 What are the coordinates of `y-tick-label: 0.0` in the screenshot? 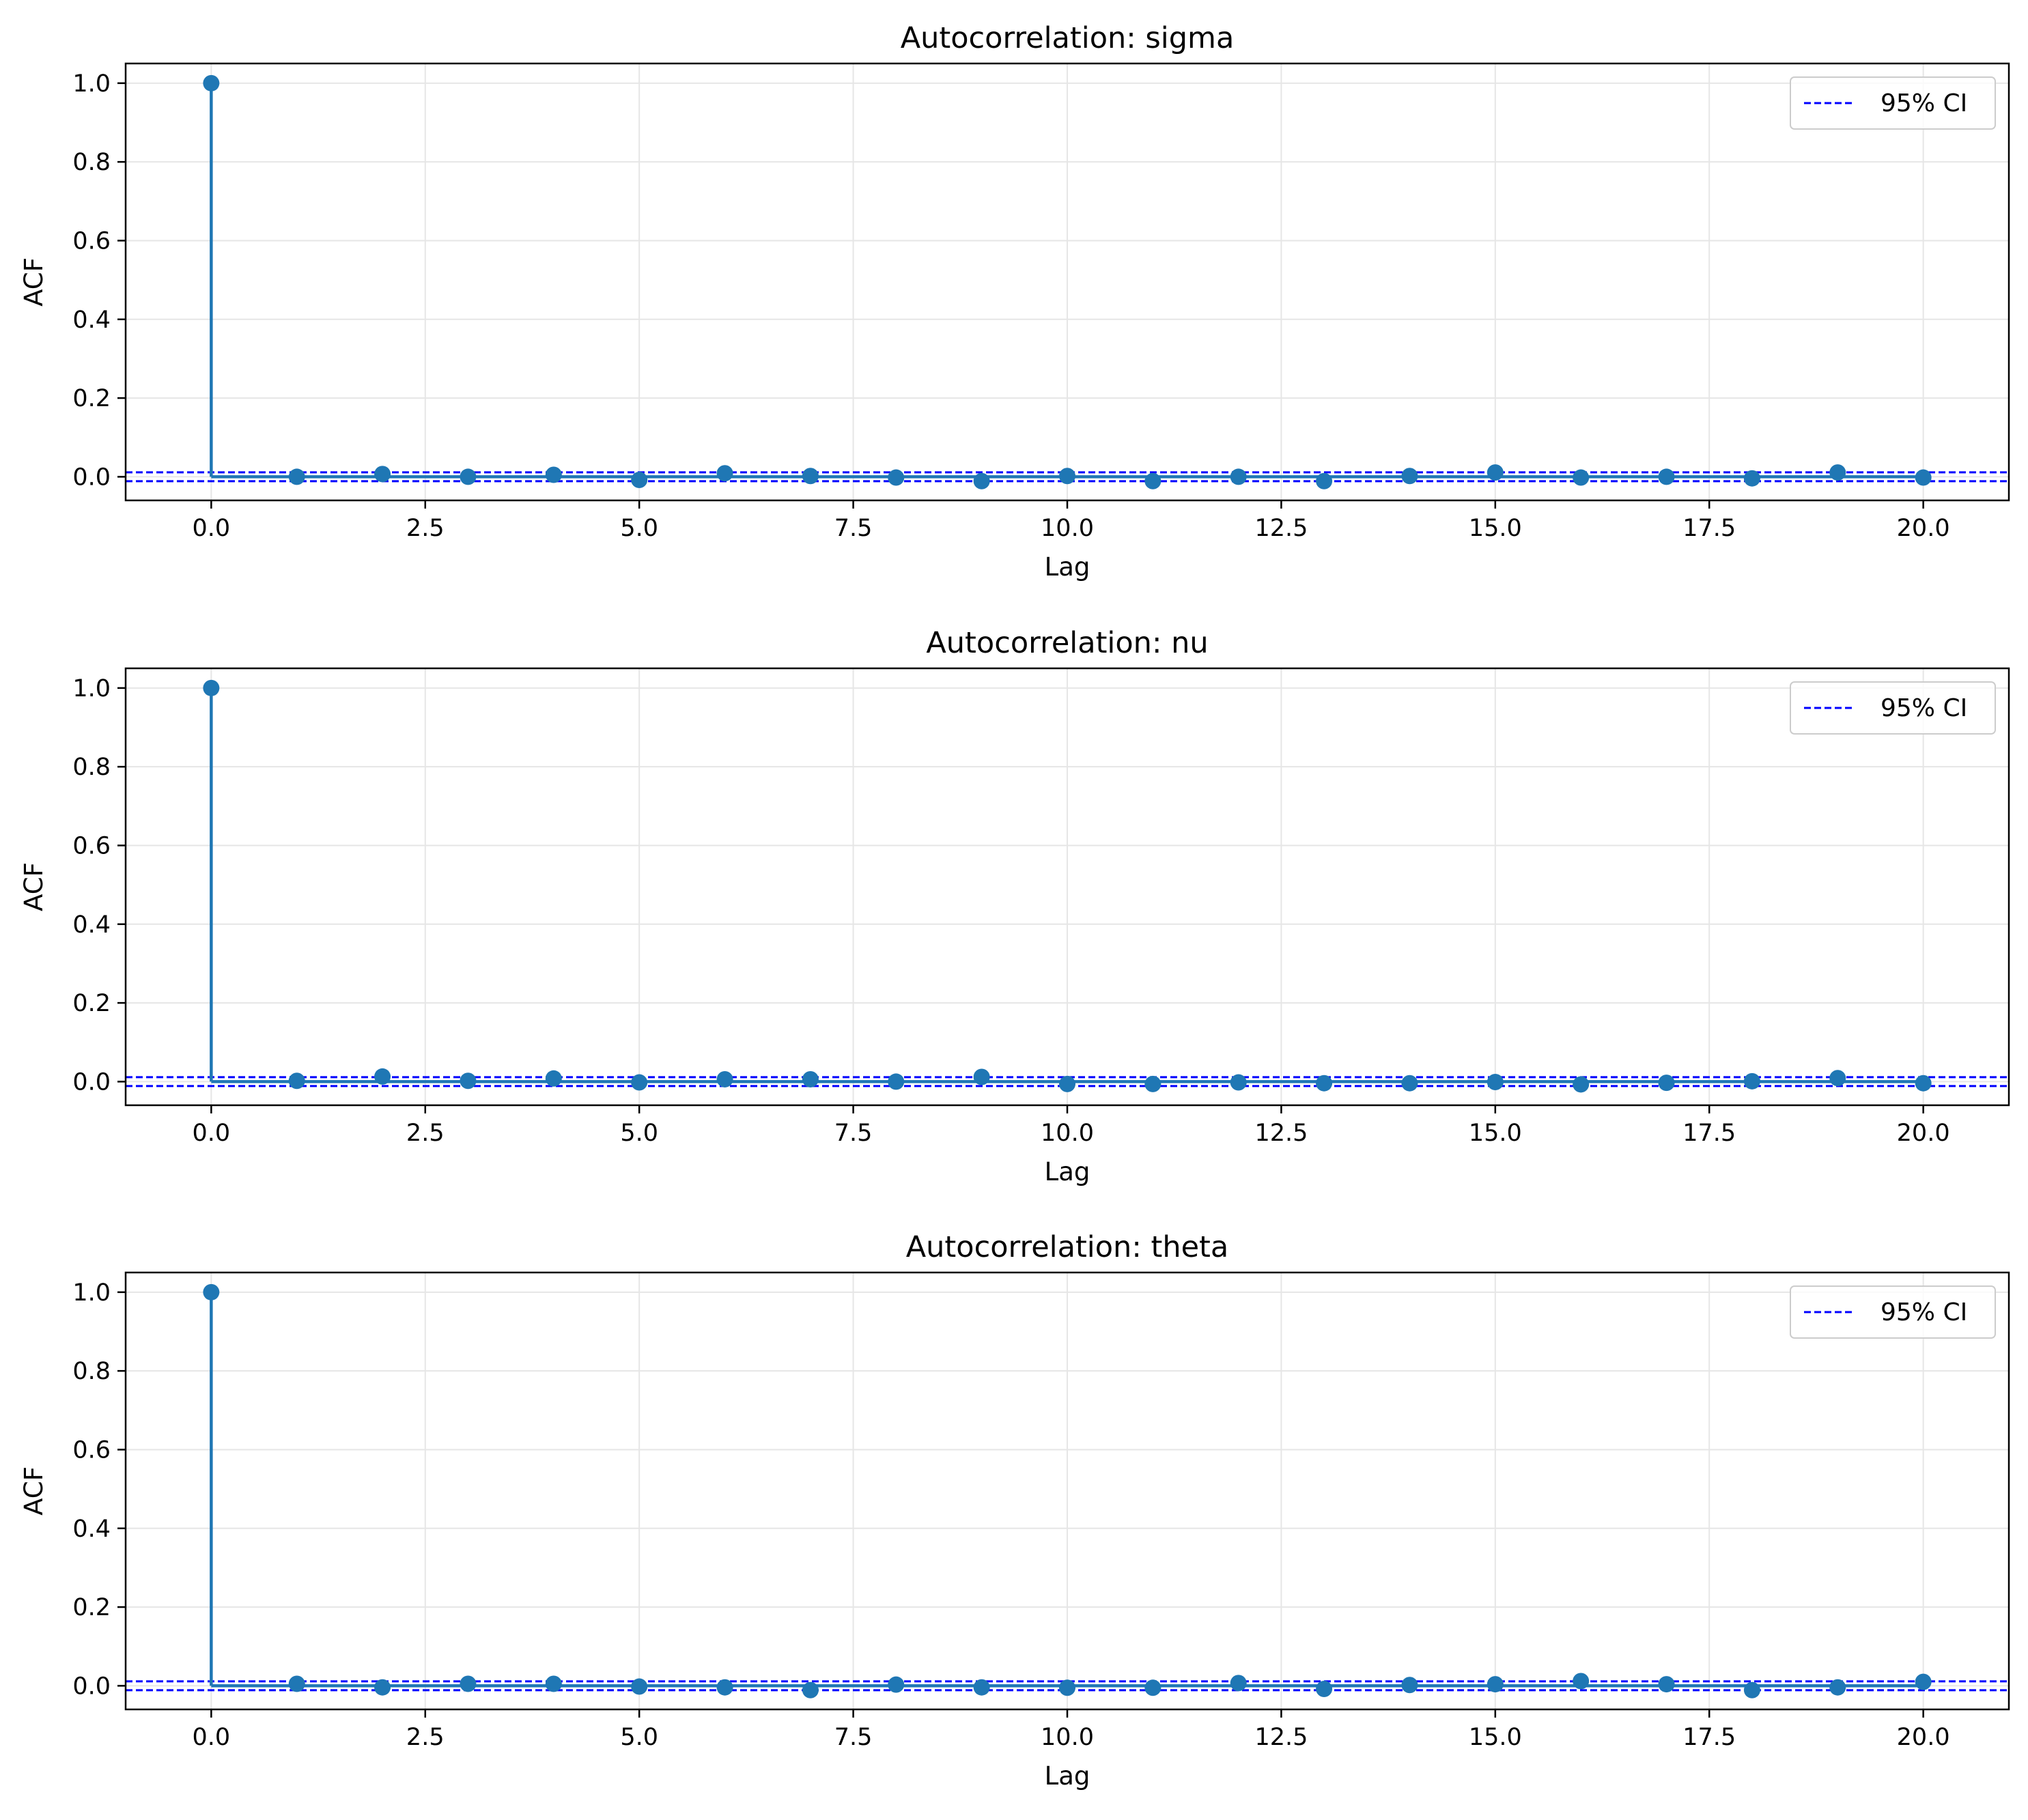 It's located at (91, 1082).